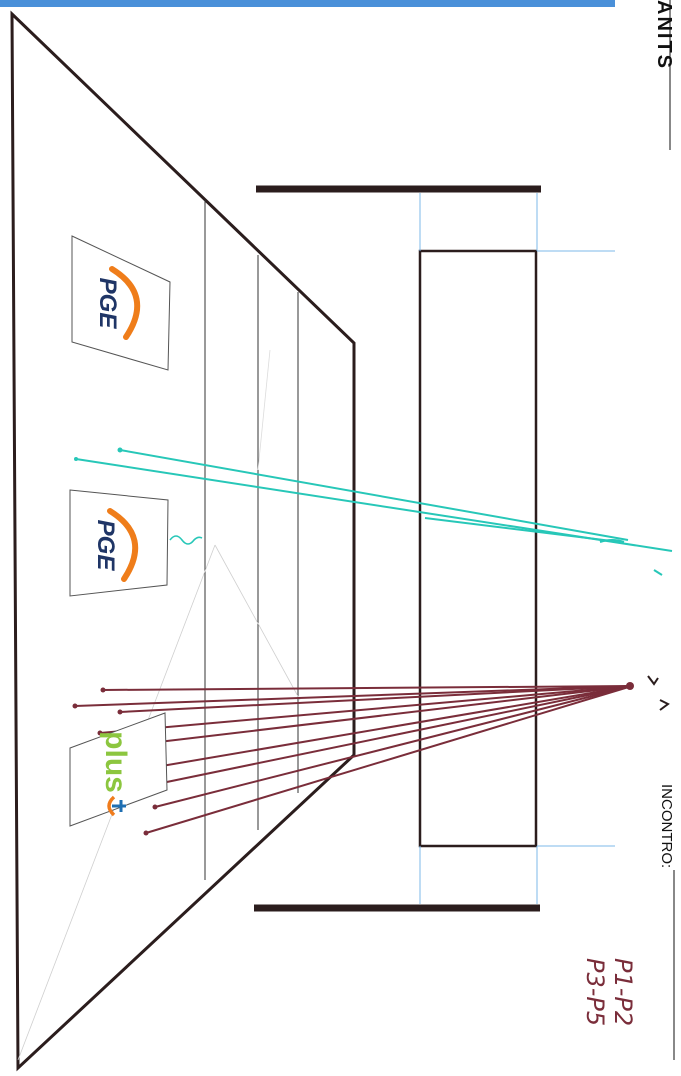  I want to click on teal-rays, so click(374, 512).